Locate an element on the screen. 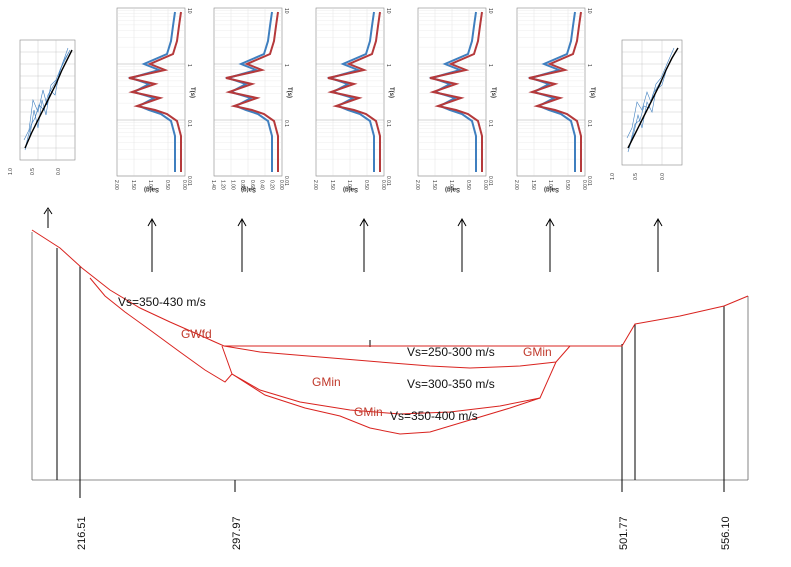 The width and height of the screenshot is (791, 567). spectrum-bundle-right: 1.0 0.5 0.0 is located at coordinates (646, 109).